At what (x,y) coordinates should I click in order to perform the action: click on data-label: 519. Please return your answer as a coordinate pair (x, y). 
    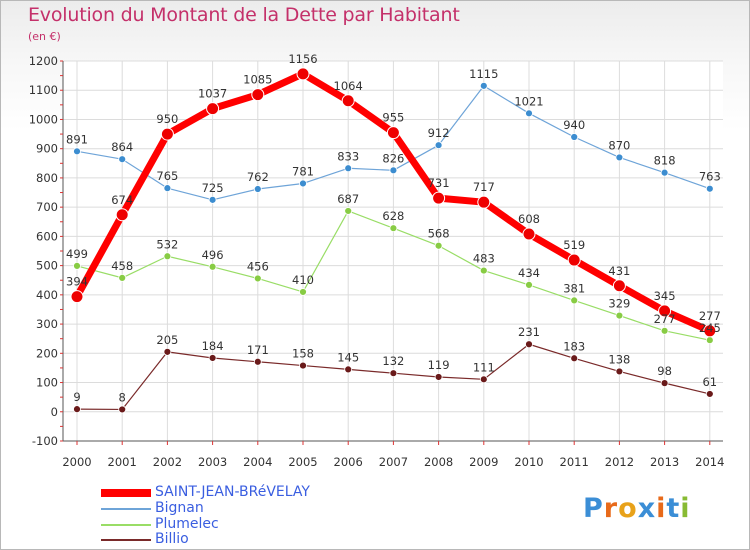
    Looking at the image, I should click on (574, 245).